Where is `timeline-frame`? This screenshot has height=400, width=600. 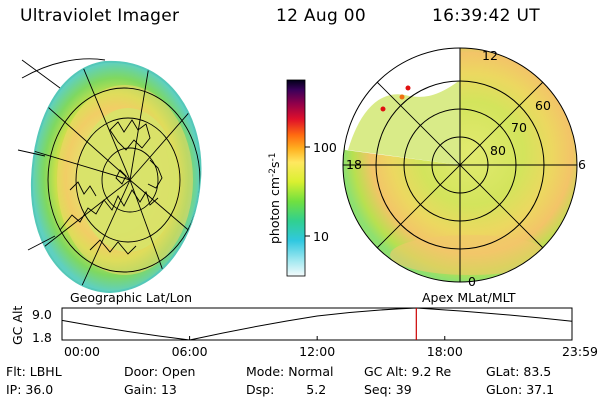 timeline-frame is located at coordinates (317, 324).